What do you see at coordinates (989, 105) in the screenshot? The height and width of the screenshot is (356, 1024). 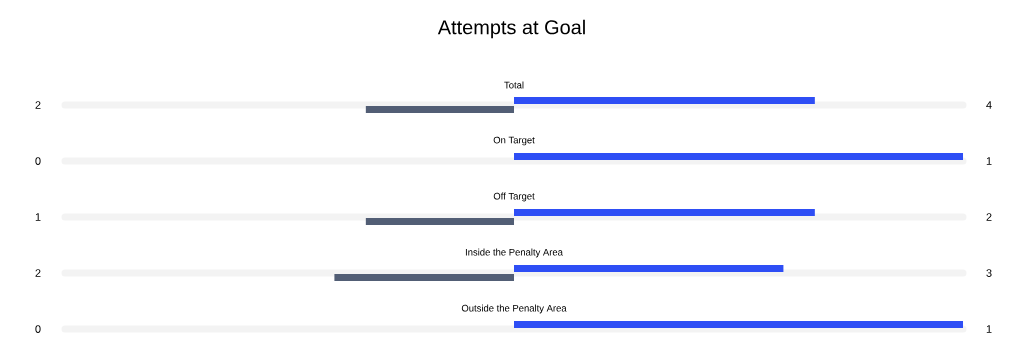 I see `text: 4` at bounding box center [989, 105].